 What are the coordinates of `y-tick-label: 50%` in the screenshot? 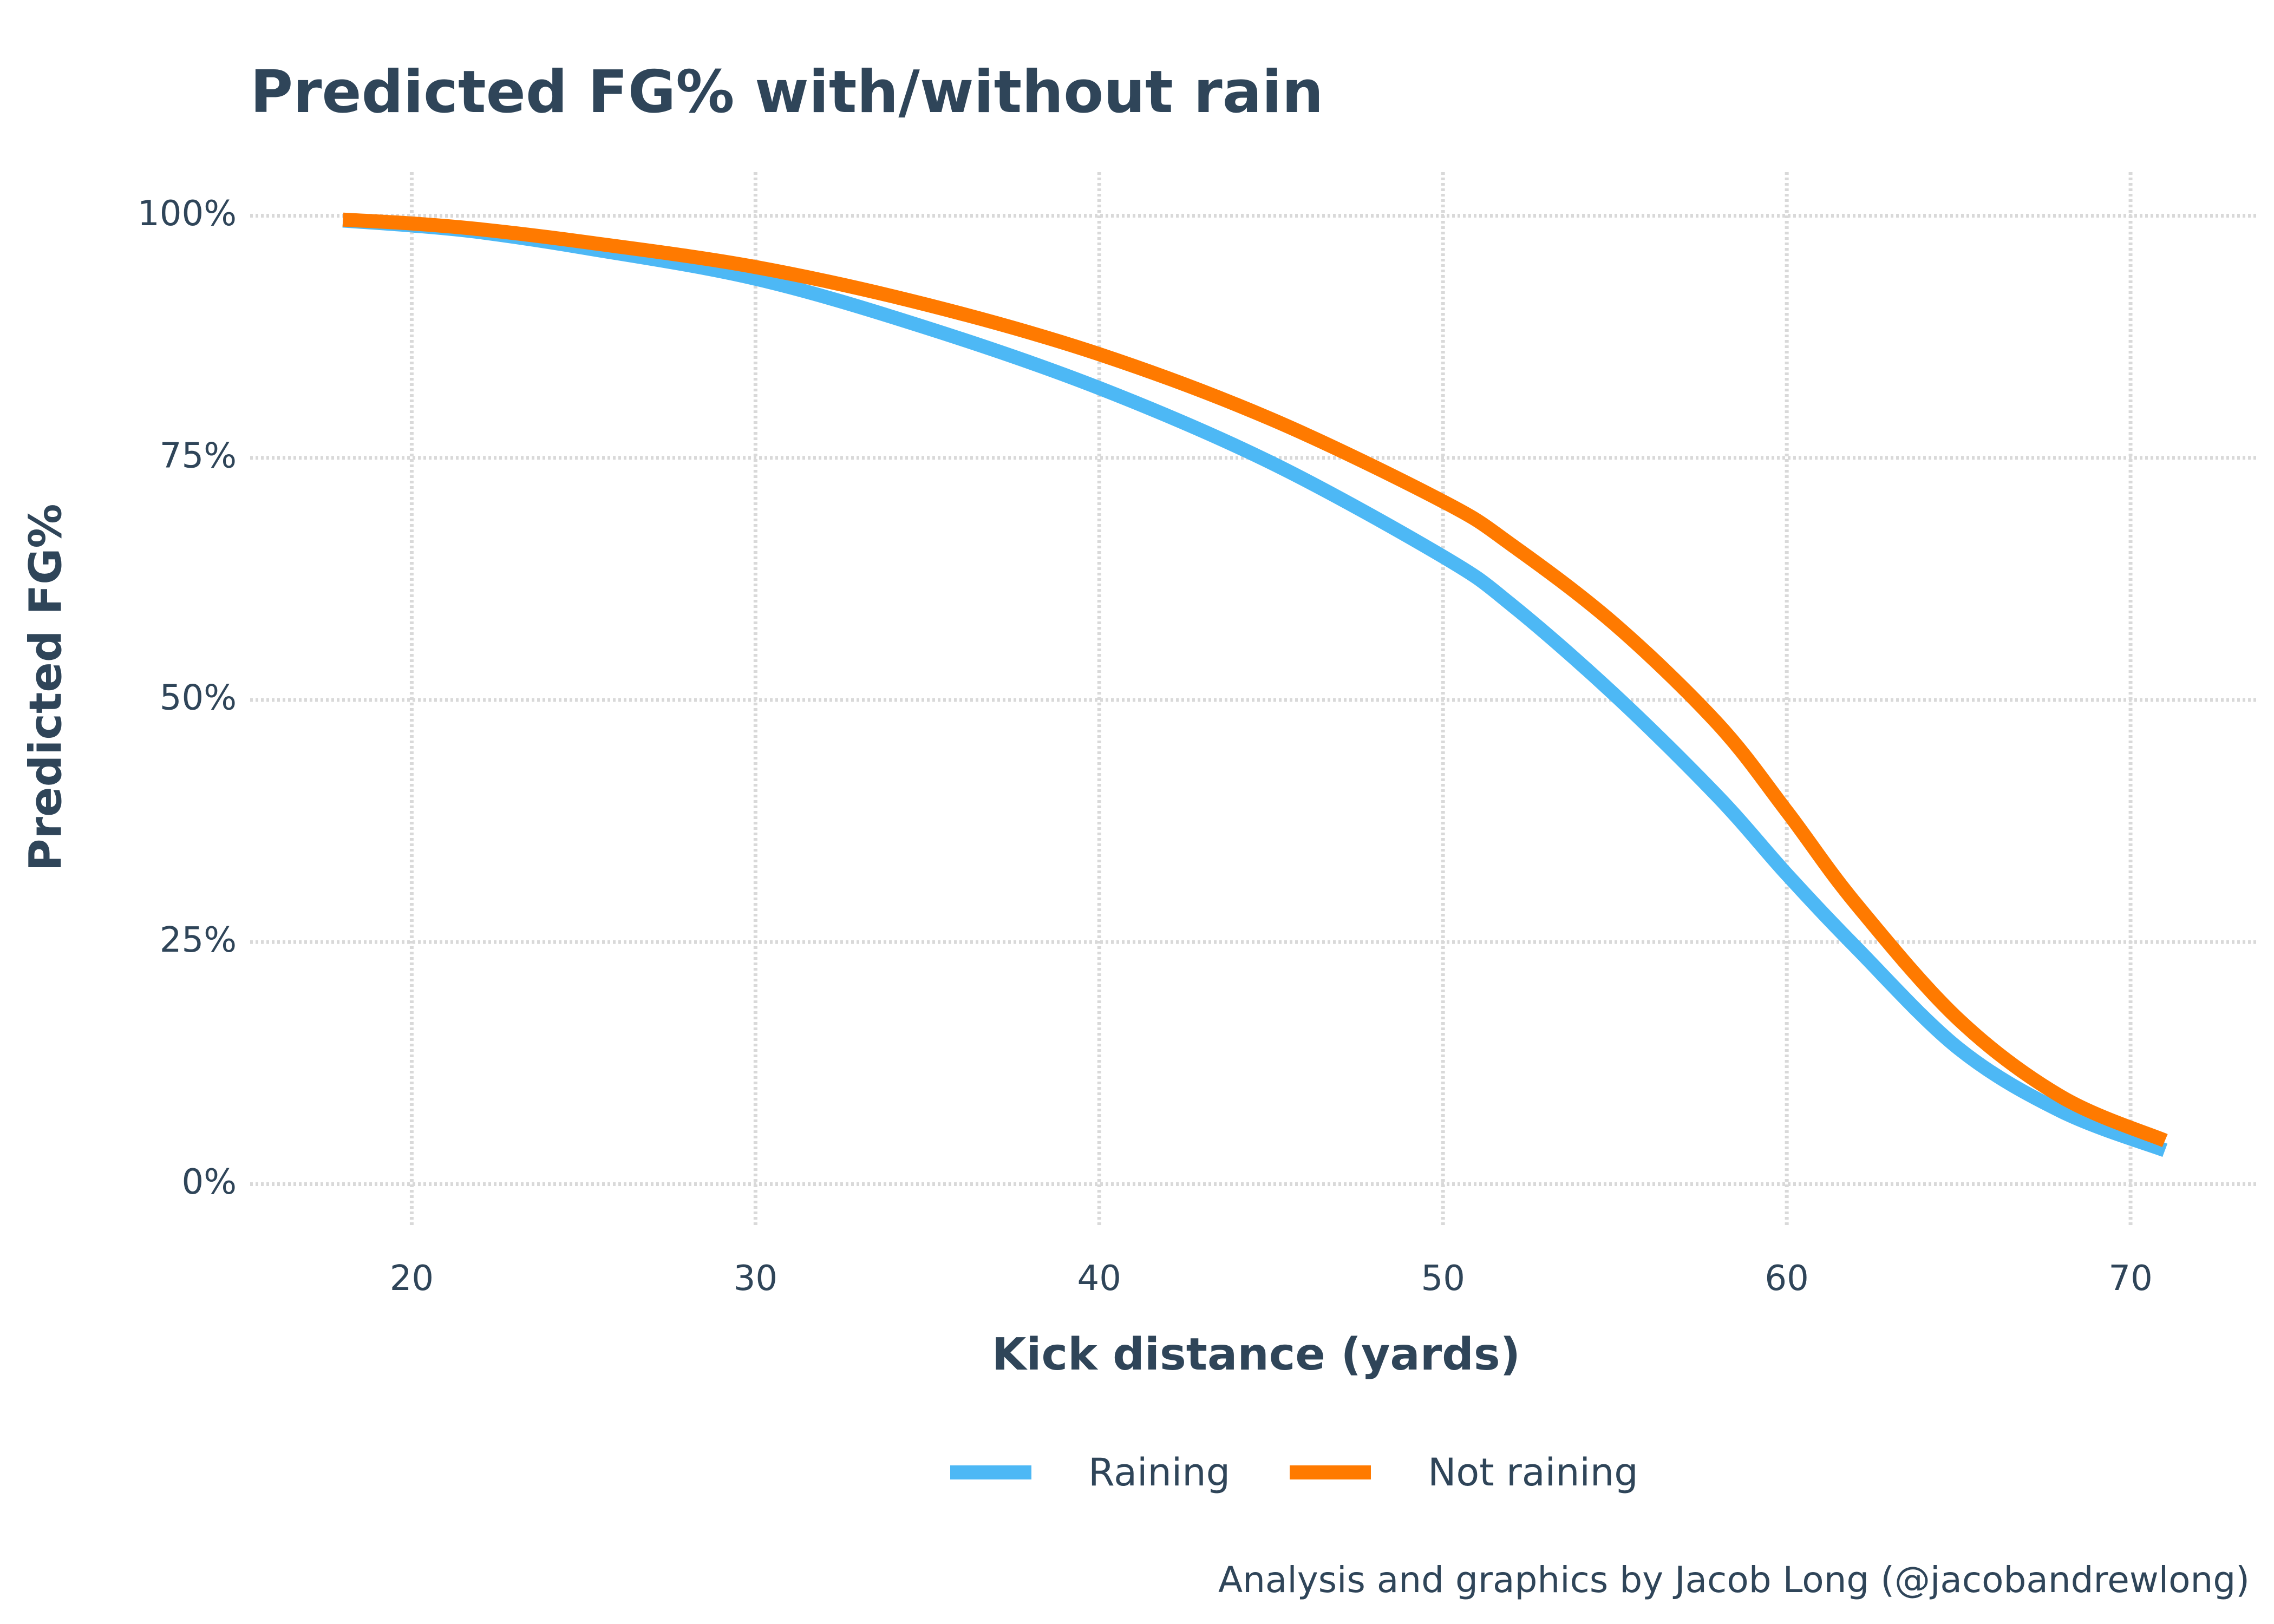 It's located at (199, 698).